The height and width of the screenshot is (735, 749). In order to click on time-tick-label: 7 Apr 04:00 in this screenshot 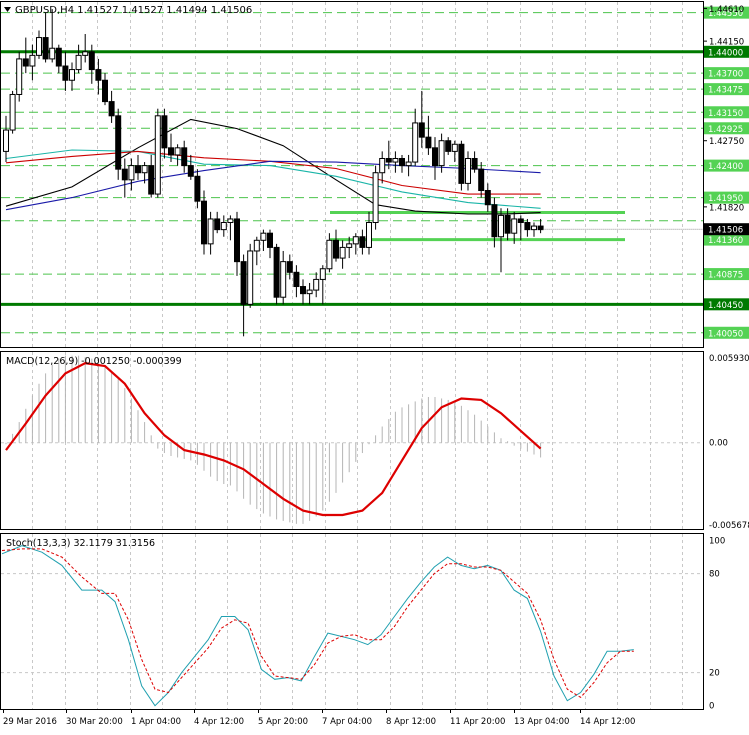, I will do `click(347, 722)`.